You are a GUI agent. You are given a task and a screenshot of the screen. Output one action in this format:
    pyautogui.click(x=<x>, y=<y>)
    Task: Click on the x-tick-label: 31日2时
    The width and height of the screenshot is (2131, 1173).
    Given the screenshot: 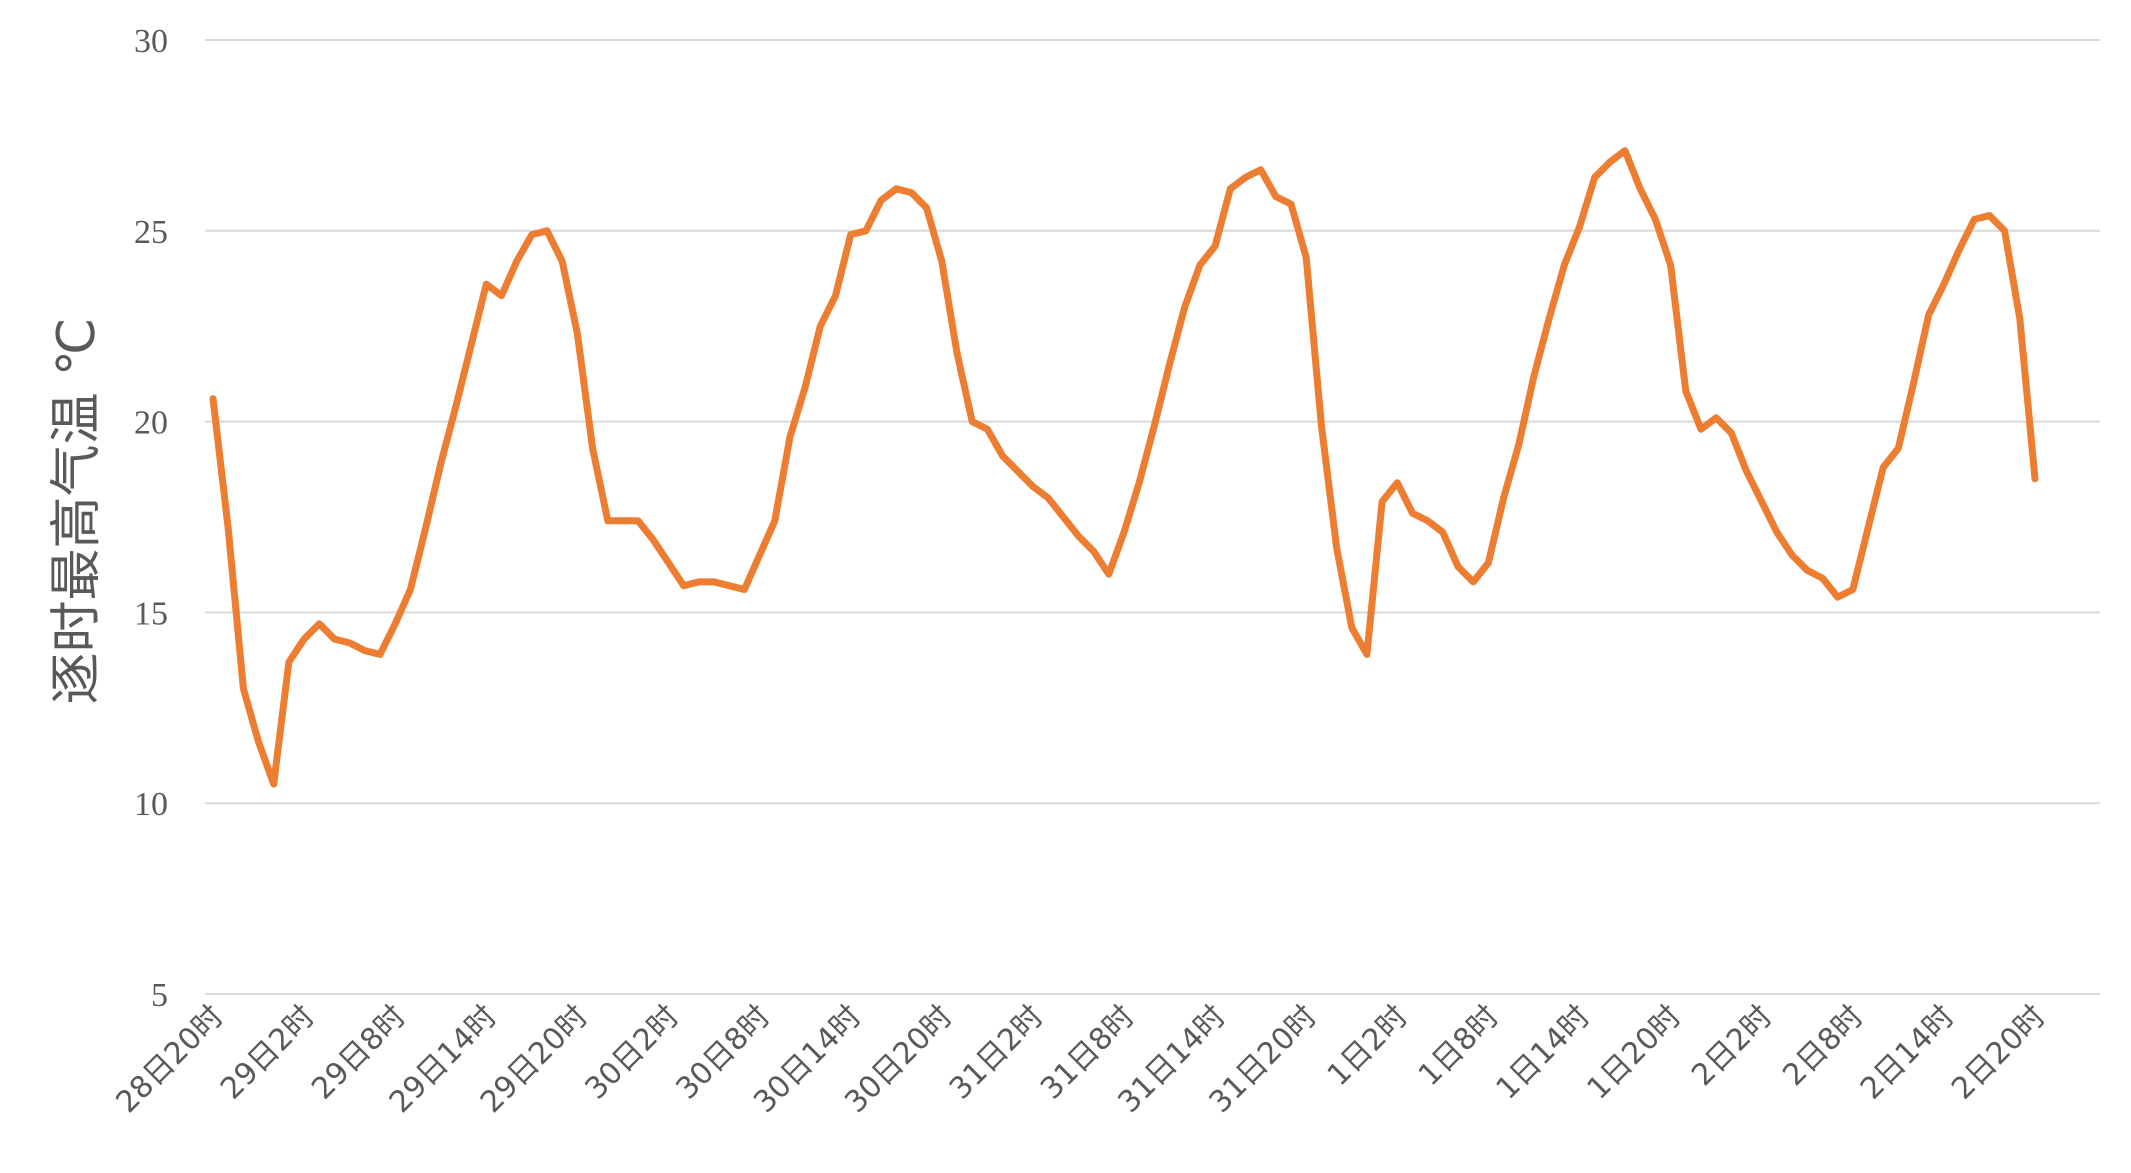 What is the action you would take?
    pyautogui.click(x=997, y=1053)
    